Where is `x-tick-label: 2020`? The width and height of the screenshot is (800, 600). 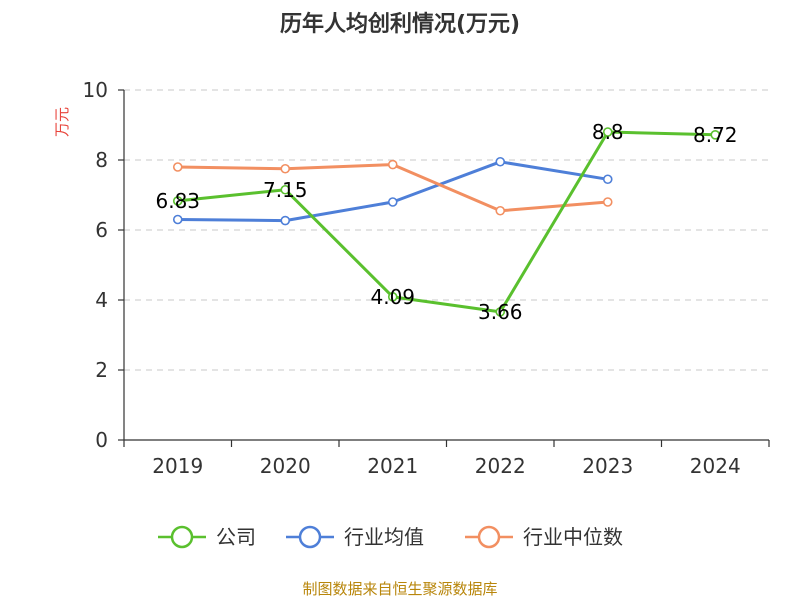 x-tick-label: 2020 is located at coordinates (285, 466).